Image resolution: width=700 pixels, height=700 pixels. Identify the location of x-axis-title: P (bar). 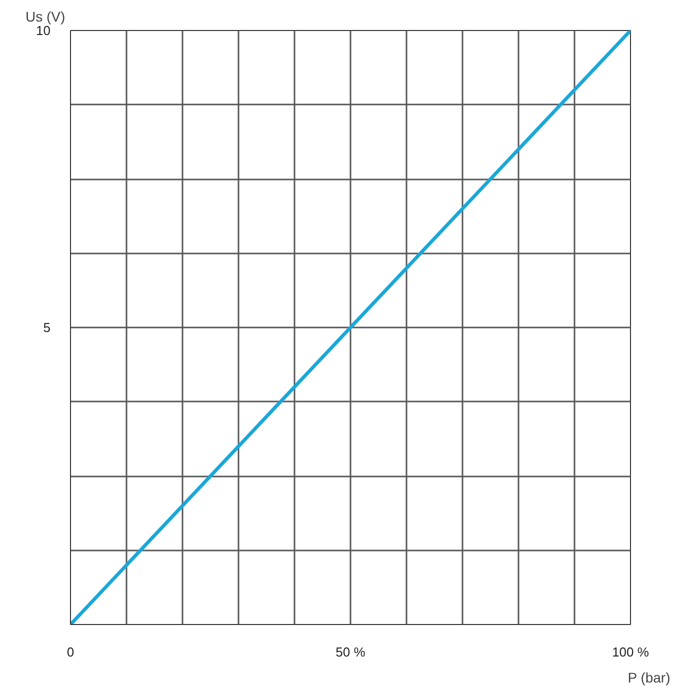
(649, 678).